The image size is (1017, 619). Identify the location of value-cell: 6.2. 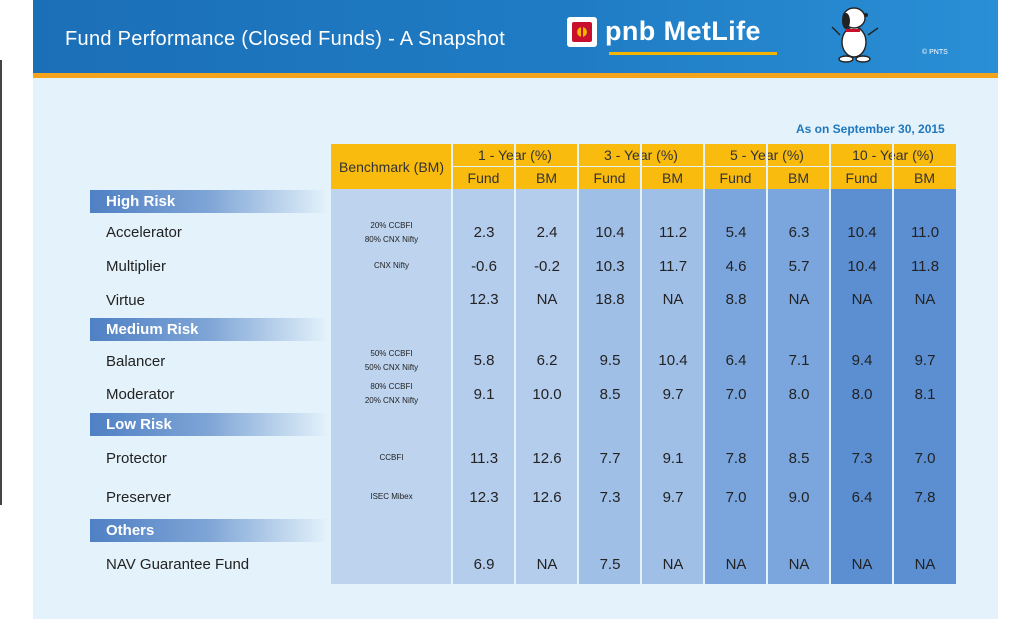
(547, 360).